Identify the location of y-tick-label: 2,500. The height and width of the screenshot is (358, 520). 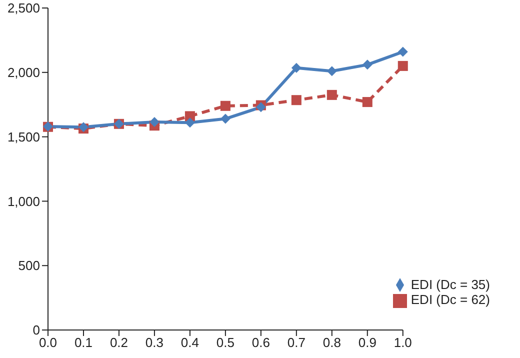
(23, 8).